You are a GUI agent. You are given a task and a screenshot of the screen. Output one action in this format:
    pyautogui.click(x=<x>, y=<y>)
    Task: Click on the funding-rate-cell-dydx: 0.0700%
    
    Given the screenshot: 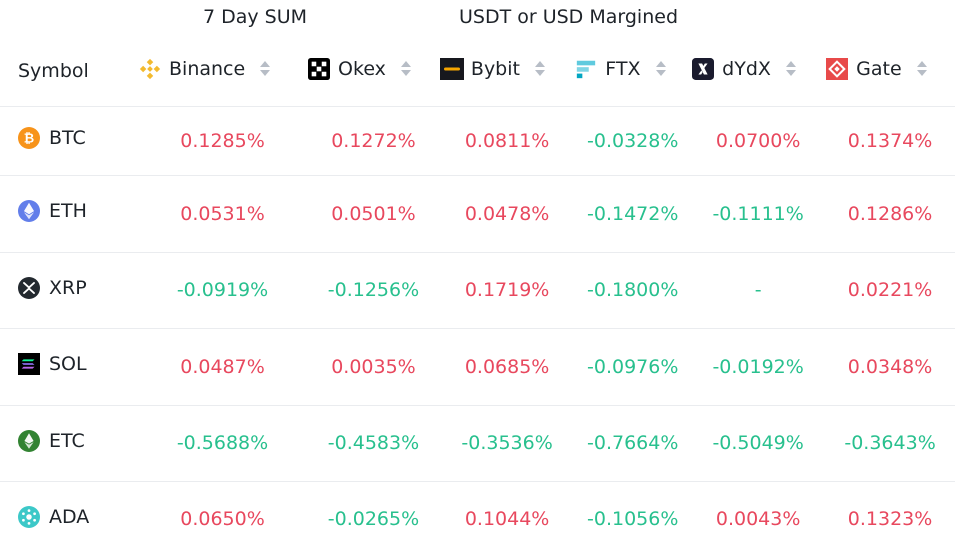 What is the action you would take?
    pyautogui.click(x=758, y=140)
    